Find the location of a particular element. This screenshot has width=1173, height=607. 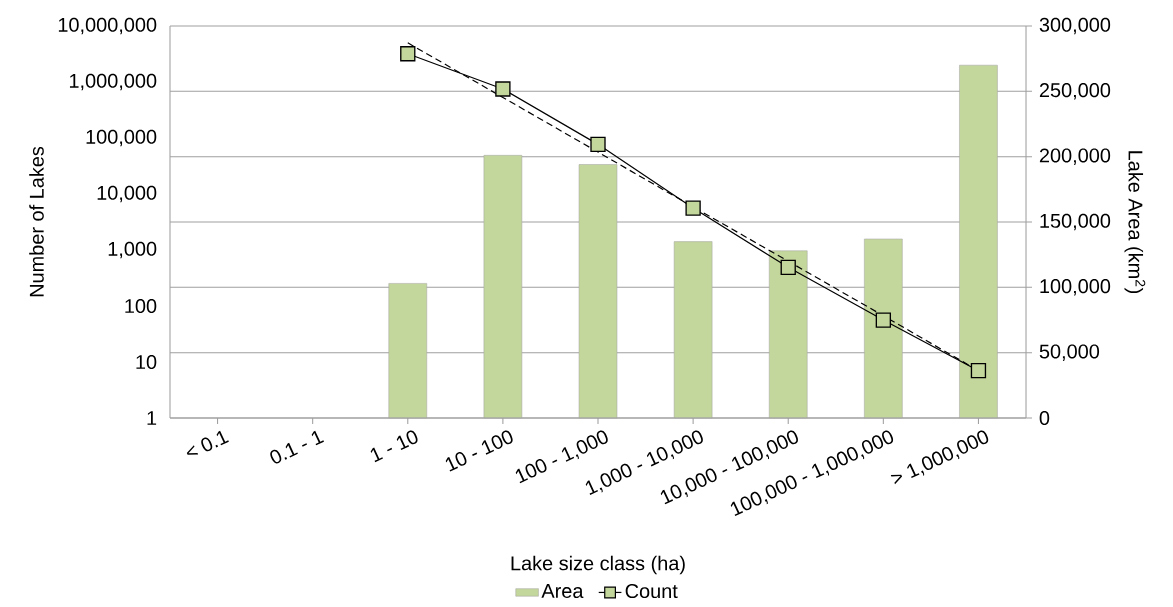

y-tick-label: 1,000 is located at coordinates (132, 250).